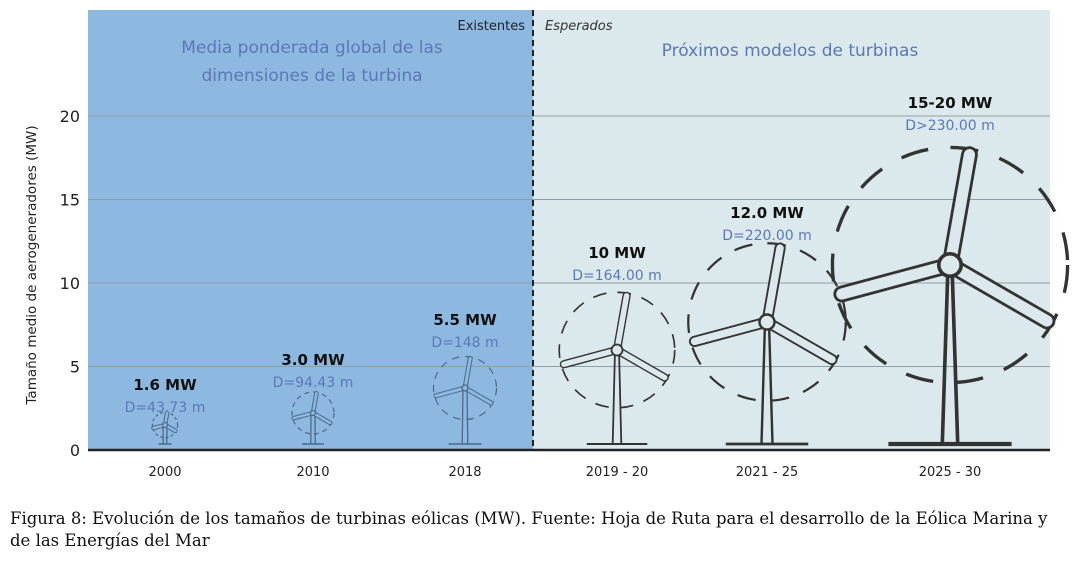 The image size is (1082, 572). What do you see at coordinates (70, 200) in the screenshot?
I see `y-tick-label: 15` at bounding box center [70, 200].